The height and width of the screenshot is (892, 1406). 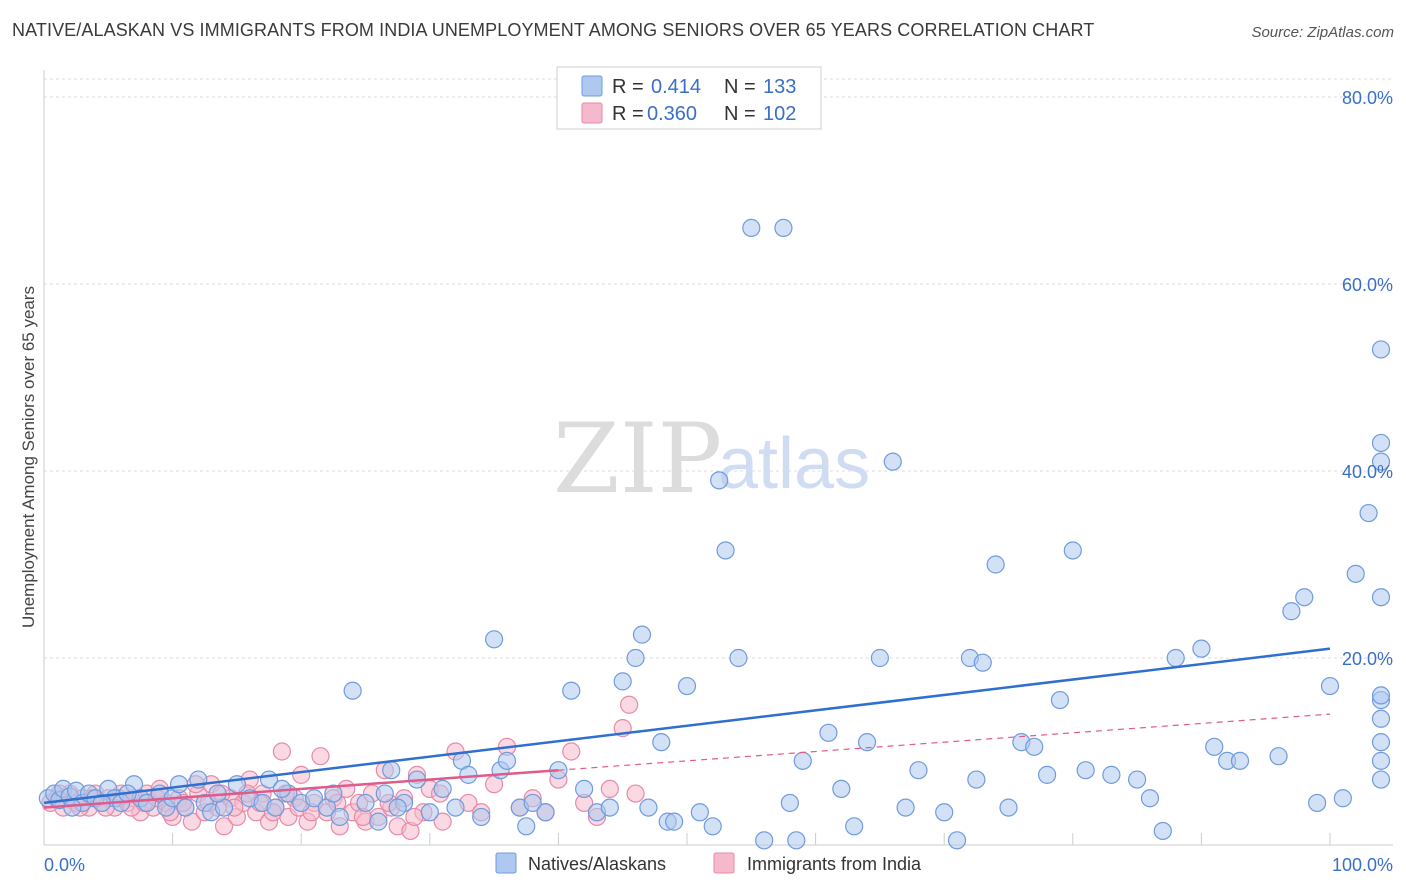 What do you see at coordinates (672, 114) in the screenshot?
I see `legend-r-value: 0.360` at bounding box center [672, 114].